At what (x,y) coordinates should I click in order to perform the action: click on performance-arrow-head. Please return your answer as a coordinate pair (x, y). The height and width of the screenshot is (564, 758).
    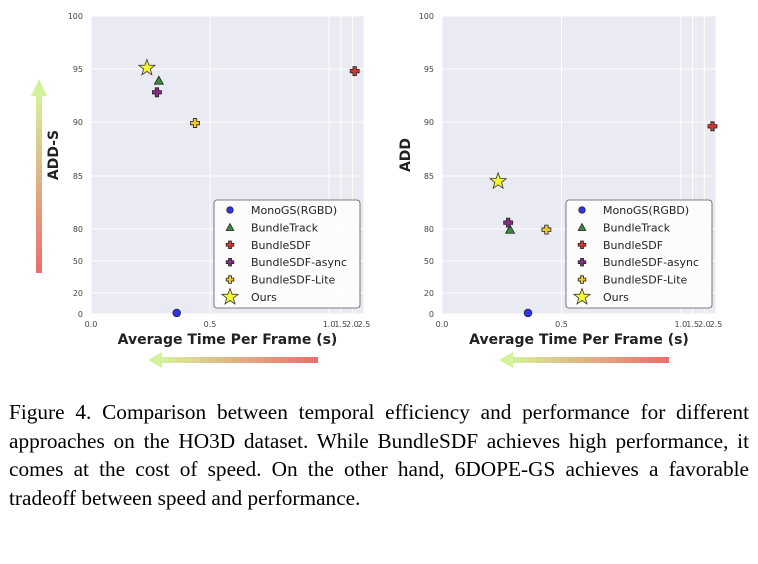
    Looking at the image, I should click on (39, 87).